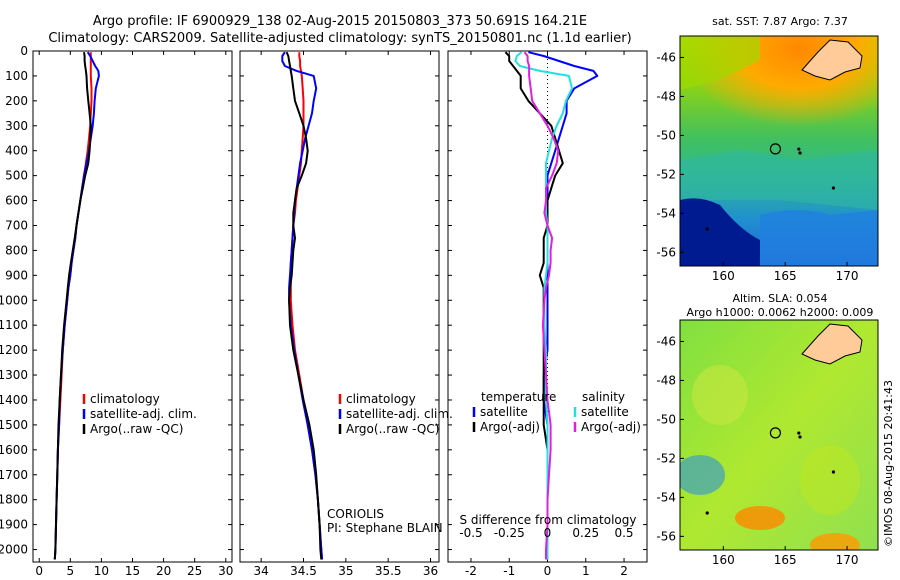 The width and height of the screenshot is (900, 580). What do you see at coordinates (303, 571) in the screenshot?
I see `x-tick-label: 34.5` at bounding box center [303, 571].